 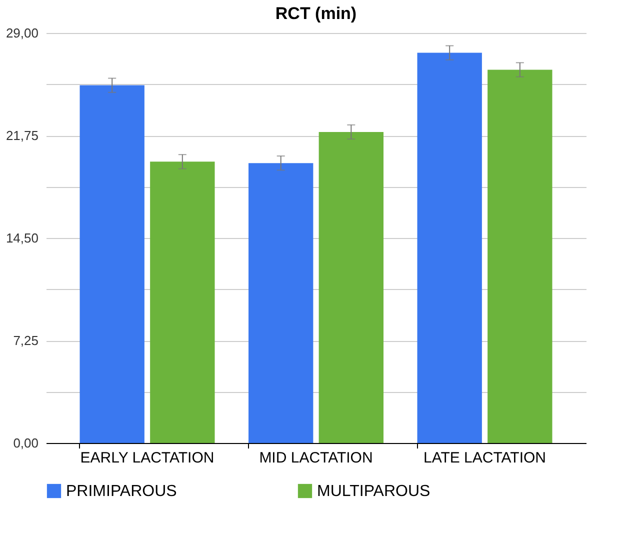 What do you see at coordinates (22, 33) in the screenshot?
I see `y-tick-label: 29,00` at bounding box center [22, 33].